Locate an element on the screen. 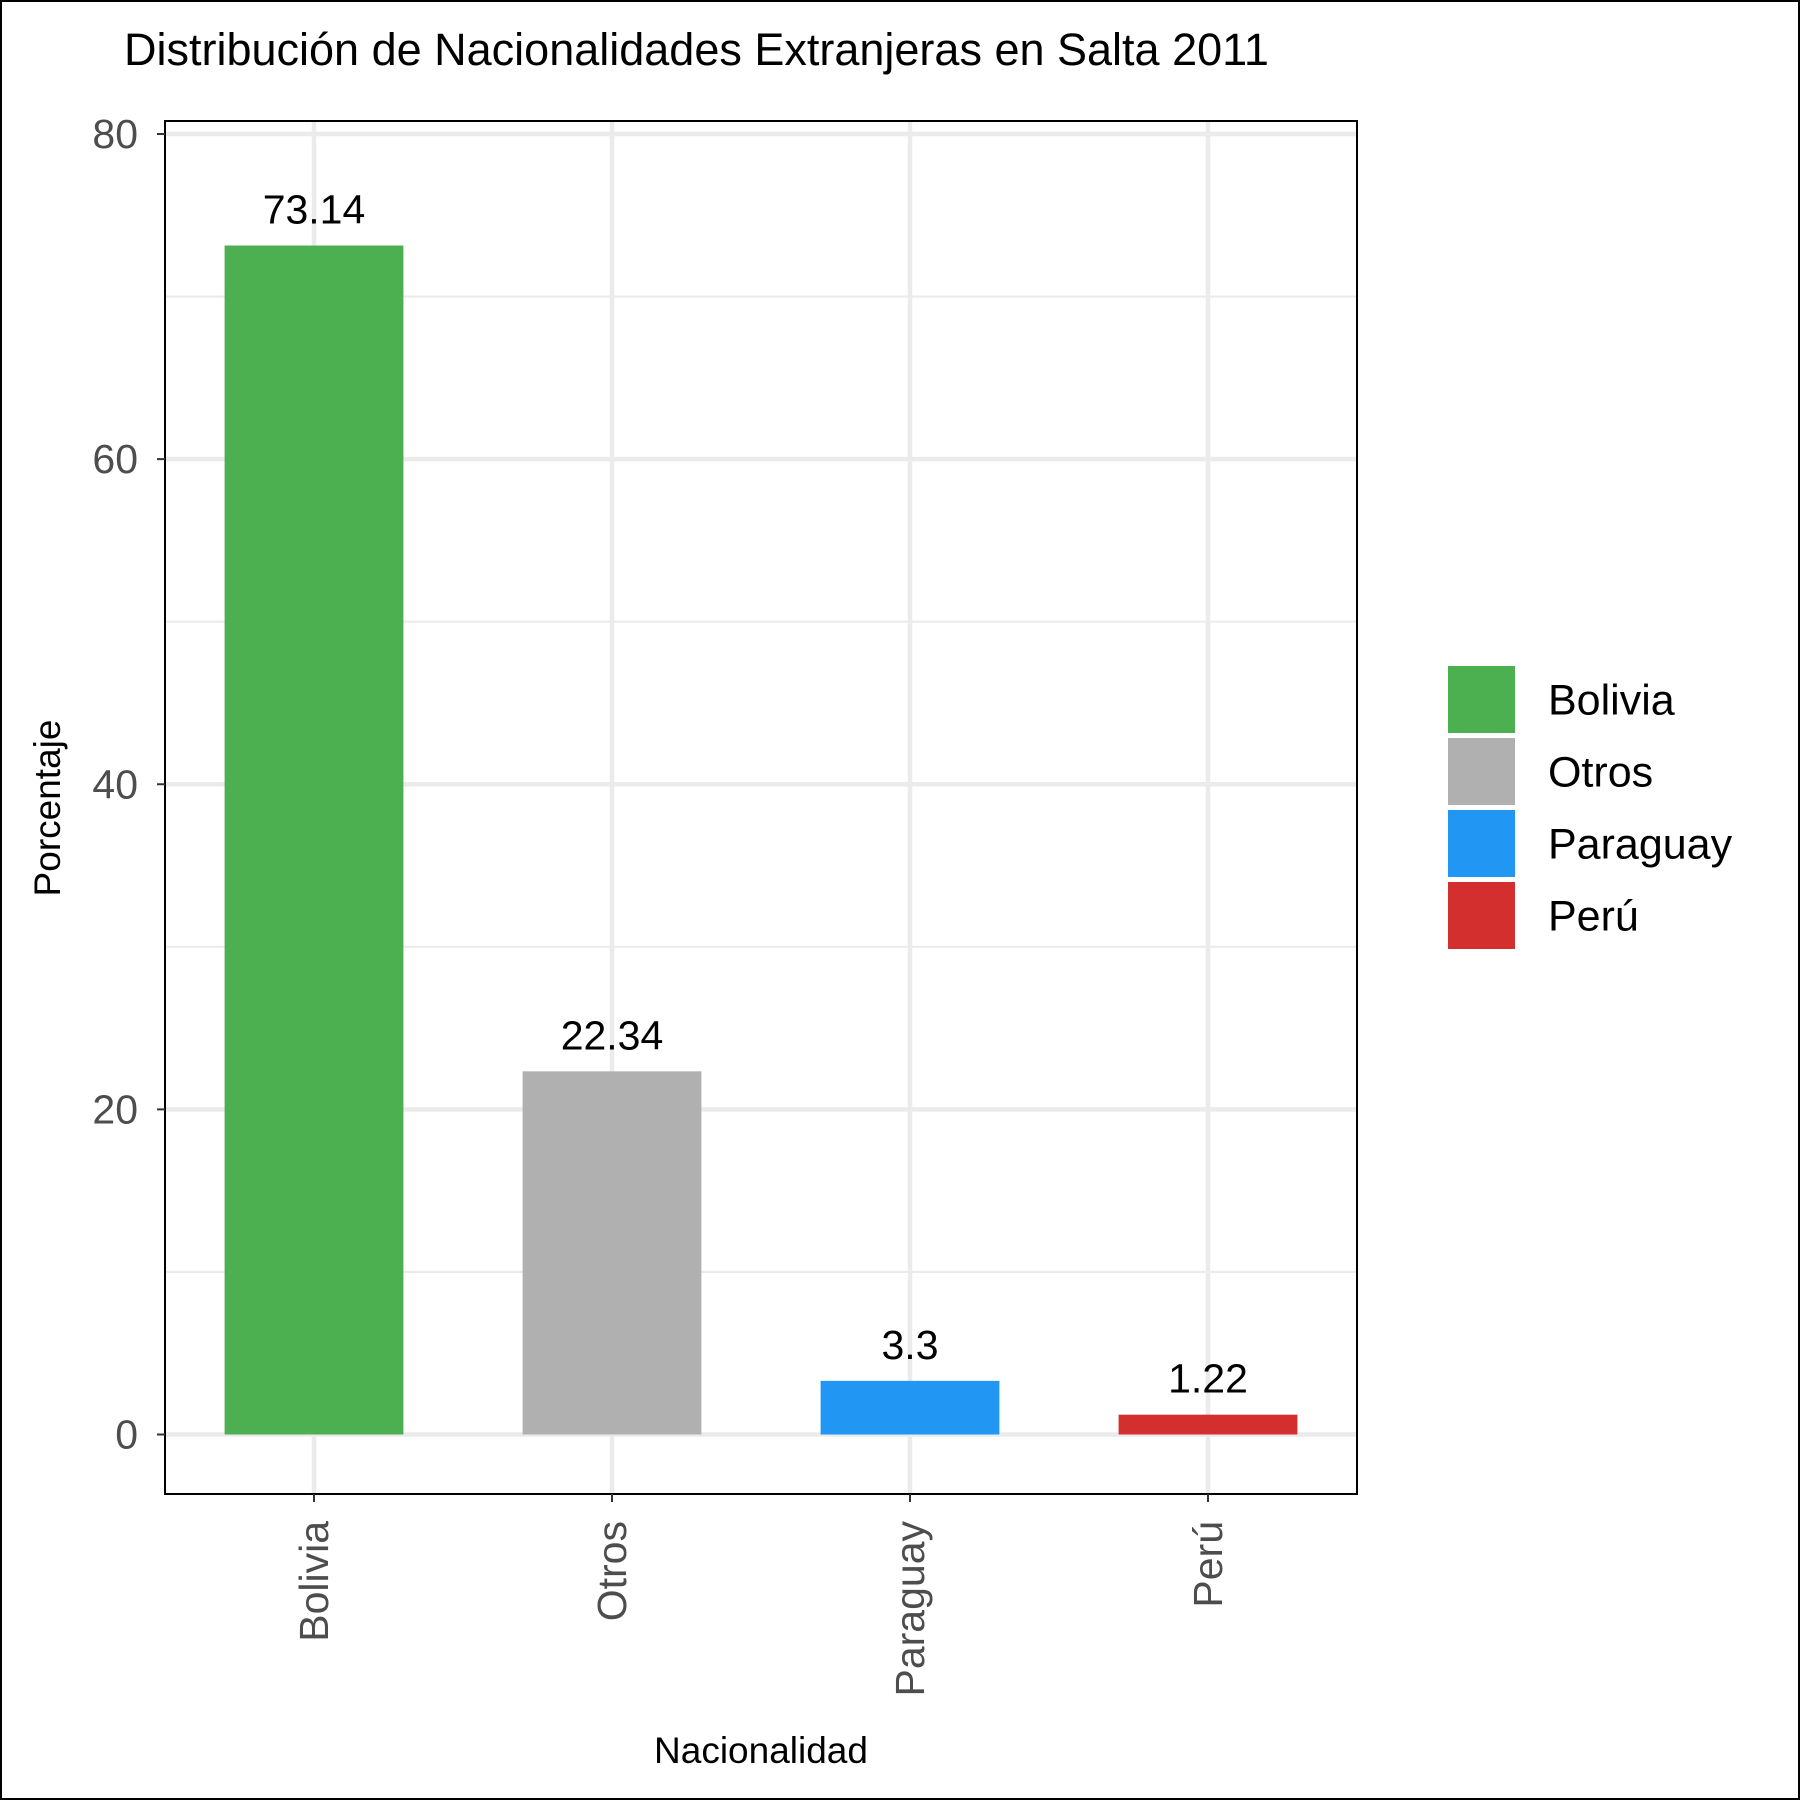 This screenshot has width=1800, height=1802. bar-otros is located at coordinates (612, 1253).